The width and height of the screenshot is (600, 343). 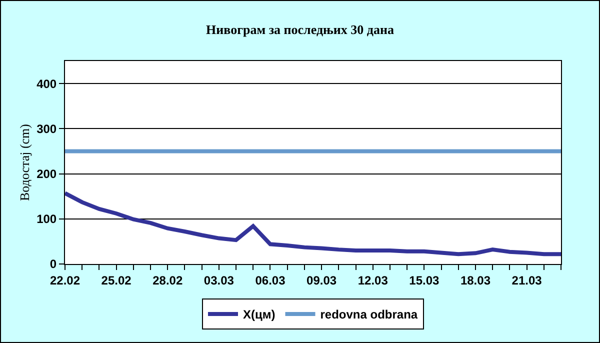 What do you see at coordinates (259, 315) in the screenshot?
I see `legend-label: X(цм)` at bounding box center [259, 315].